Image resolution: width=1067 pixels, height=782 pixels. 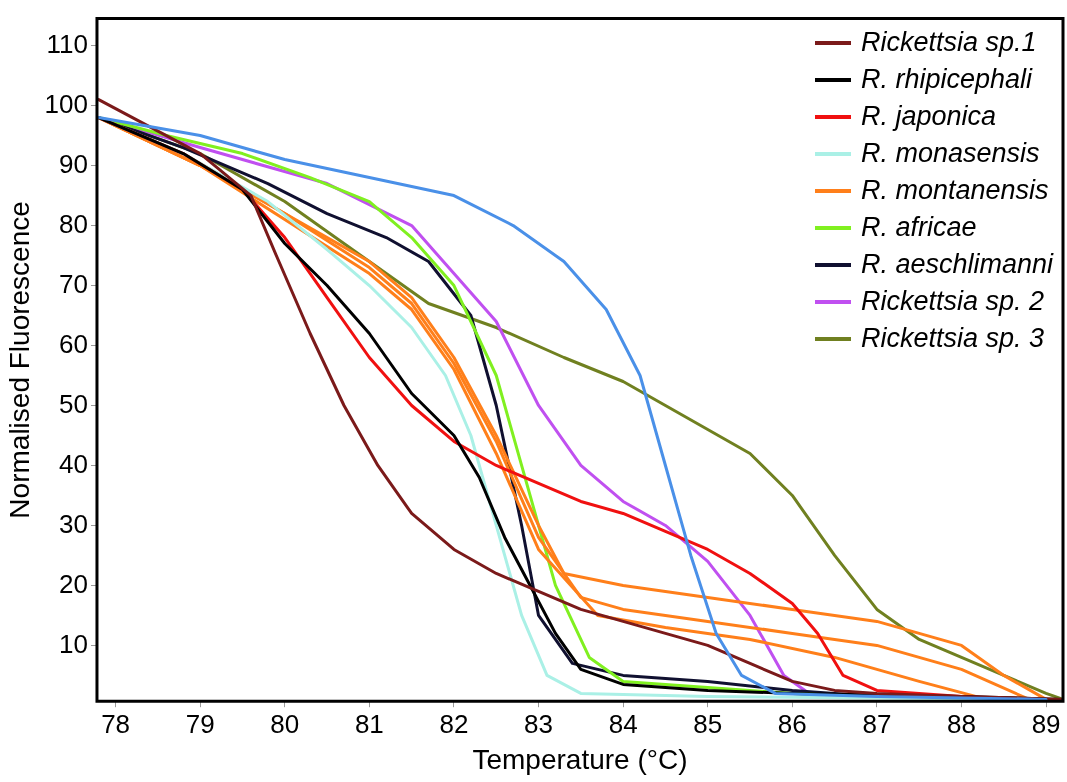 What do you see at coordinates (952, 301) in the screenshot?
I see `legend-label: Rickettsia sp. 2` at bounding box center [952, 301].